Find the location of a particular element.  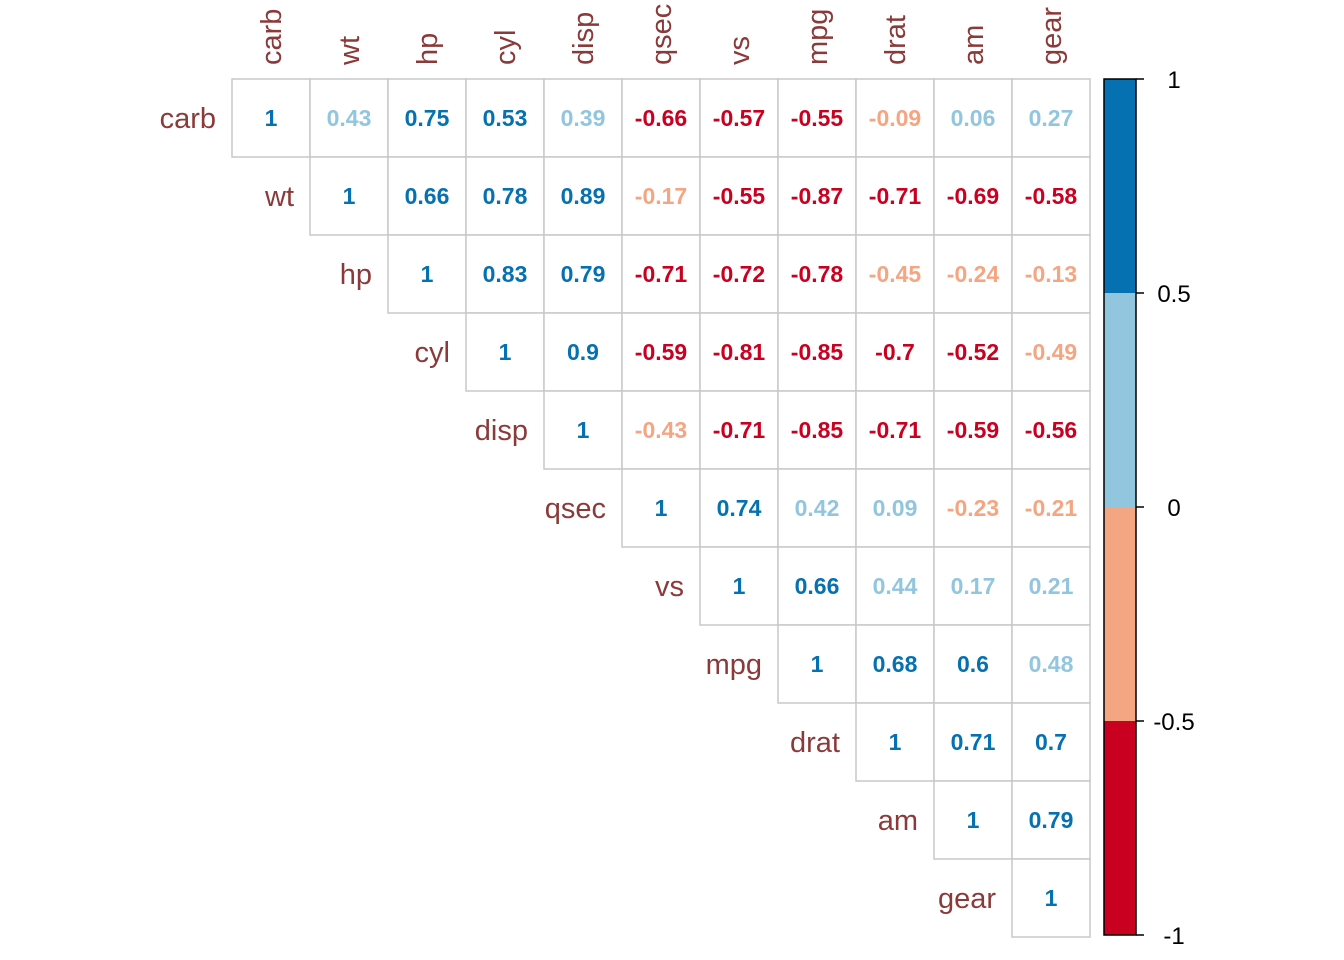

coefficient-label: -0.45 is located at coordinates (895, 274).